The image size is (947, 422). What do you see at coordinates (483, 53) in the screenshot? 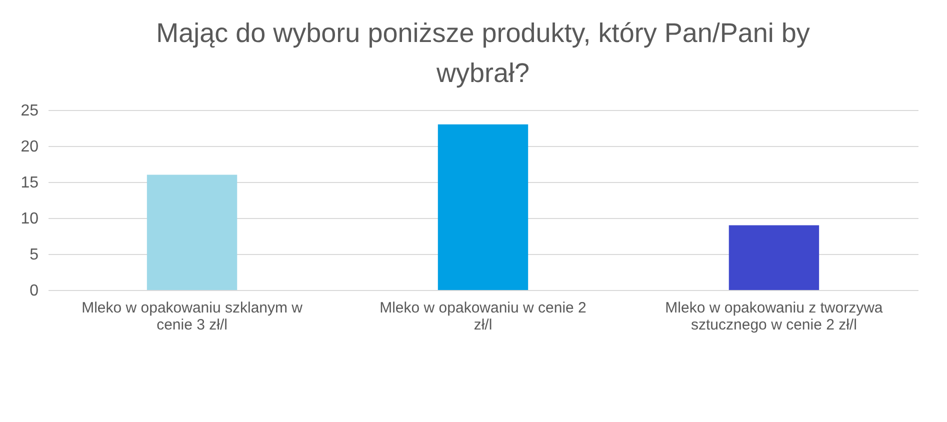
I see `chart-title: Mając do wyboru poniższe produkty, który Pan/Pani by wybrał?` at bounding box center [483, 53].